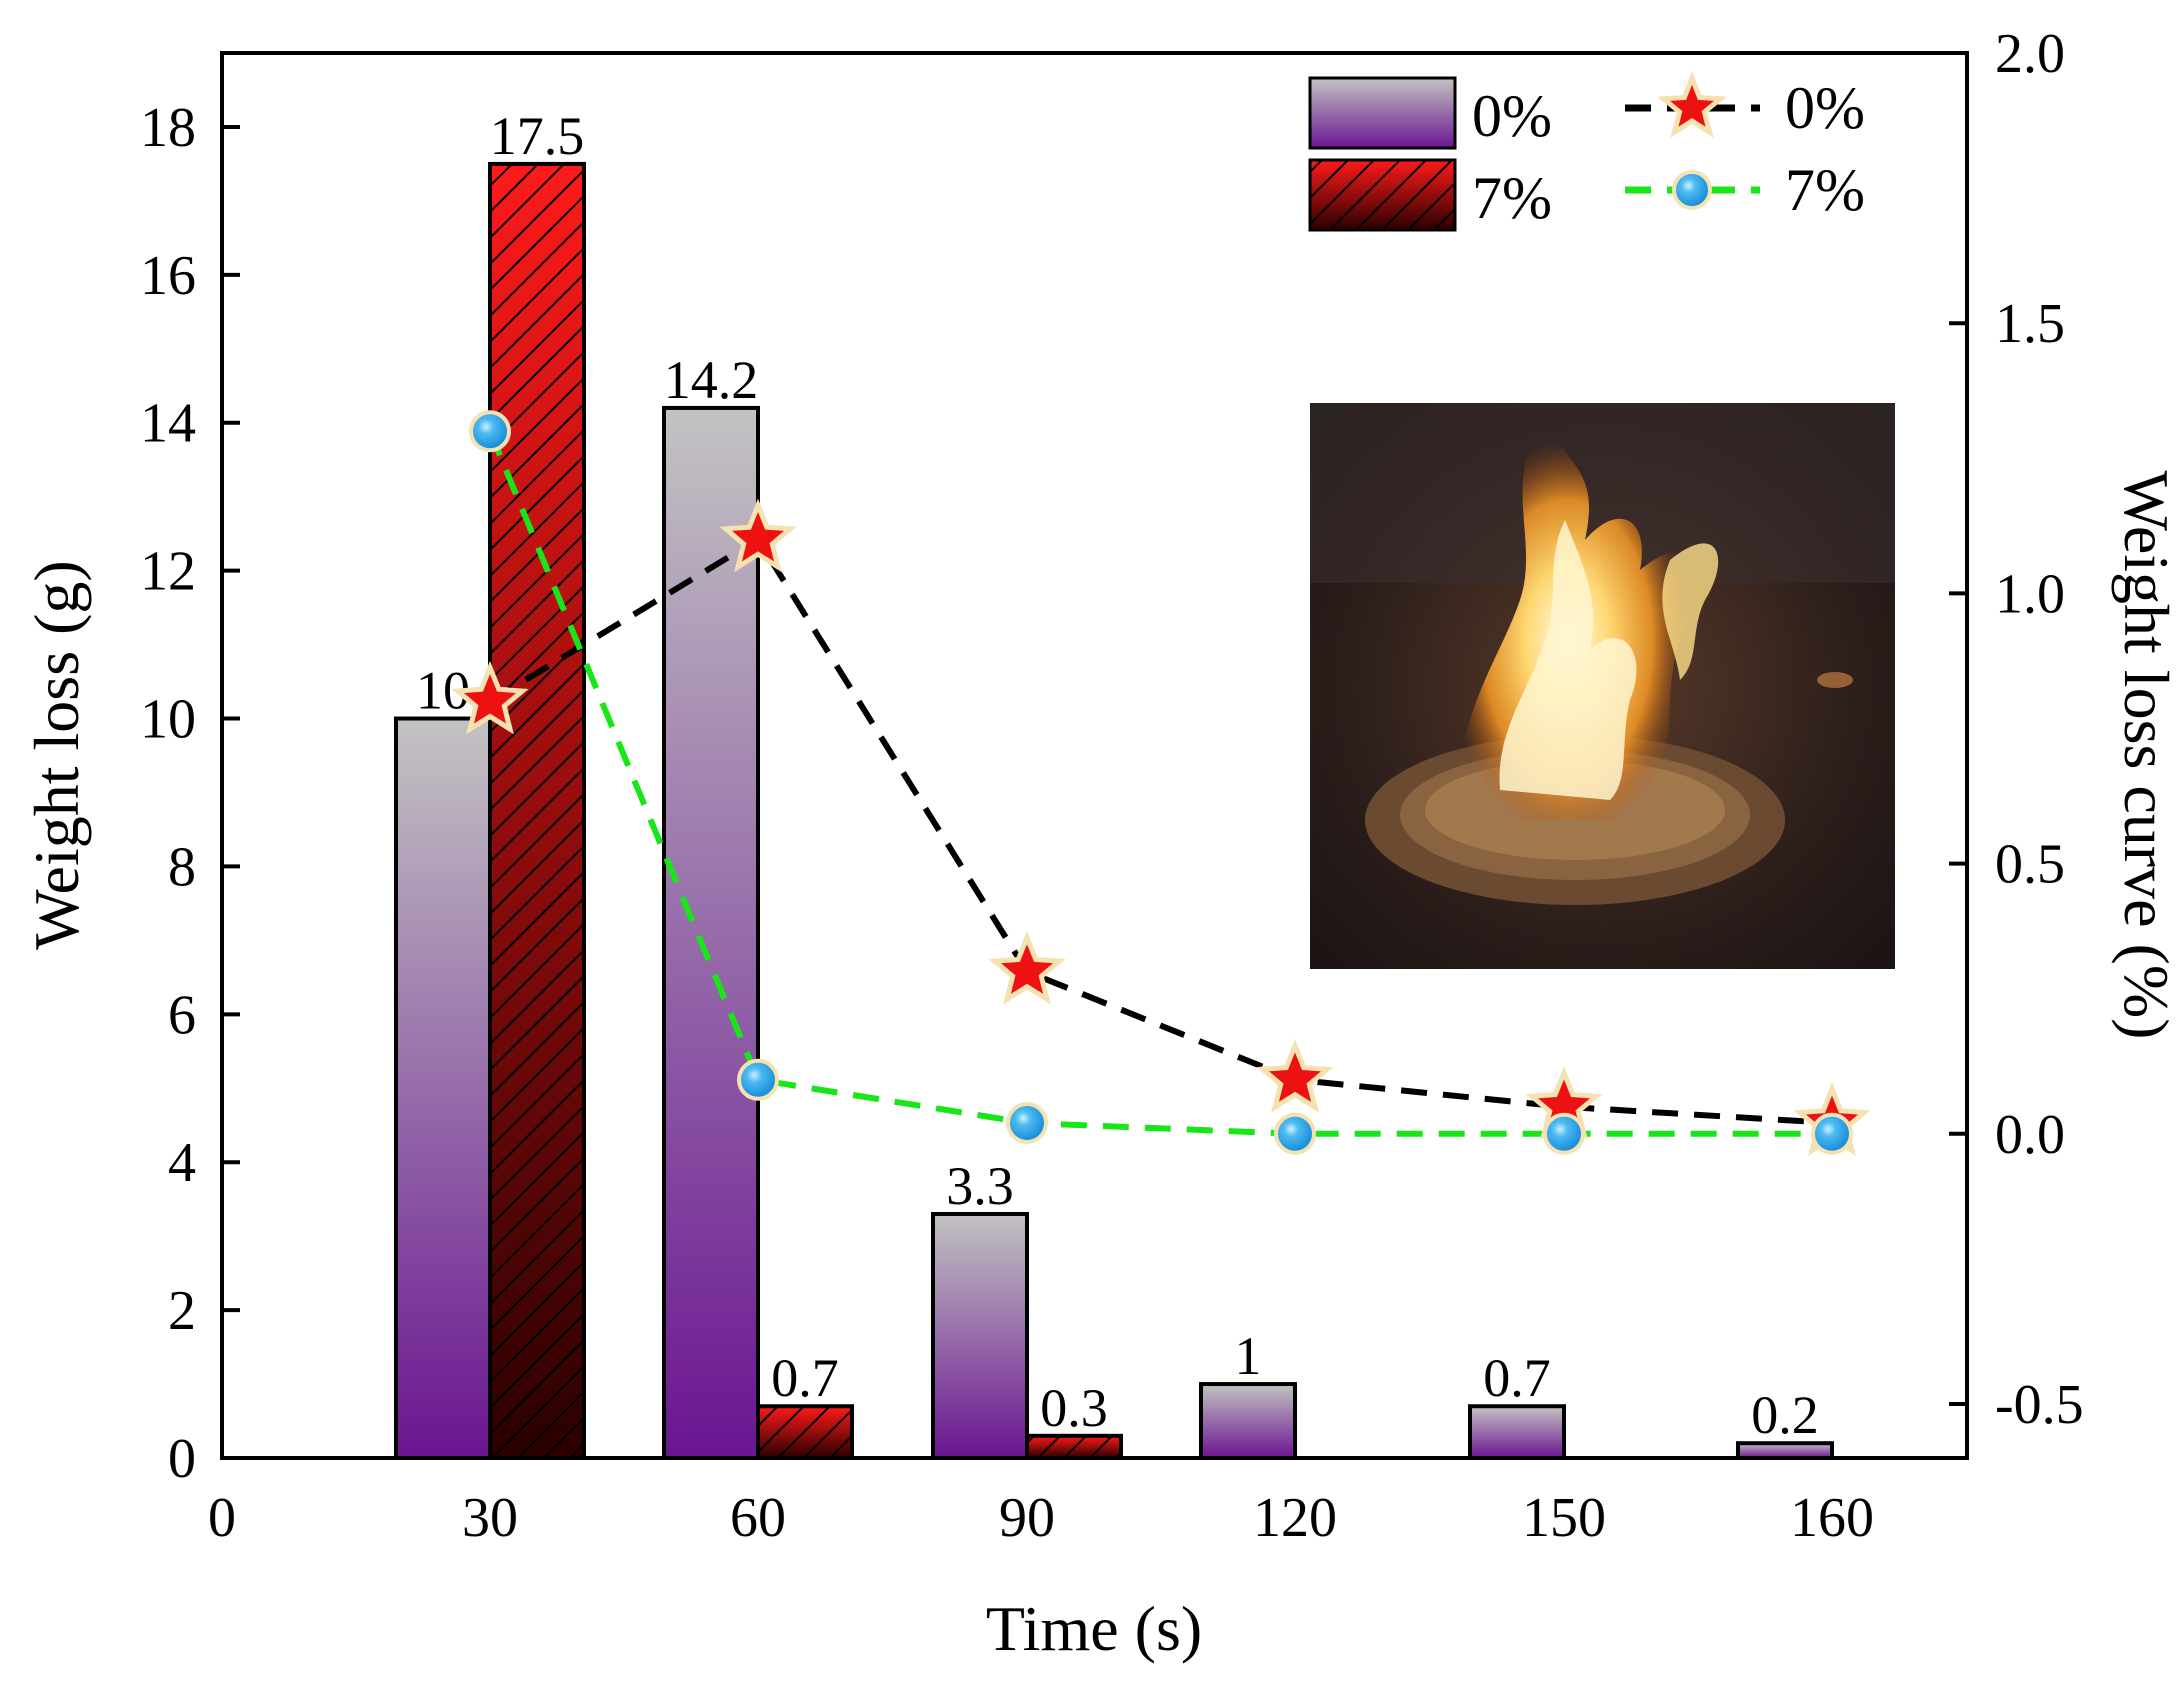 This screenshot has height=1686, width=2183. Describe the element at coordinates (1094, 1628) in the screenshot. I see `x-axis-title: Time (s)` at that location.